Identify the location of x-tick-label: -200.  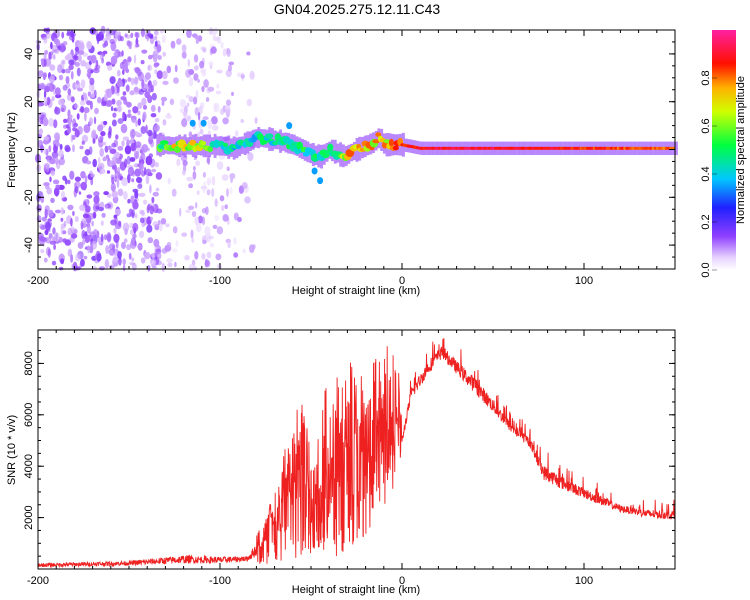
(38, 281).